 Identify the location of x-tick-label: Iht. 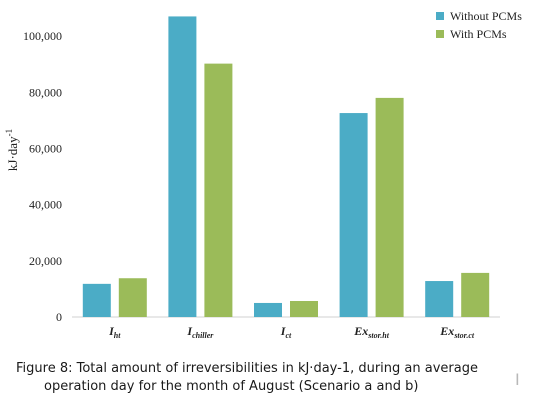
(114, 332).